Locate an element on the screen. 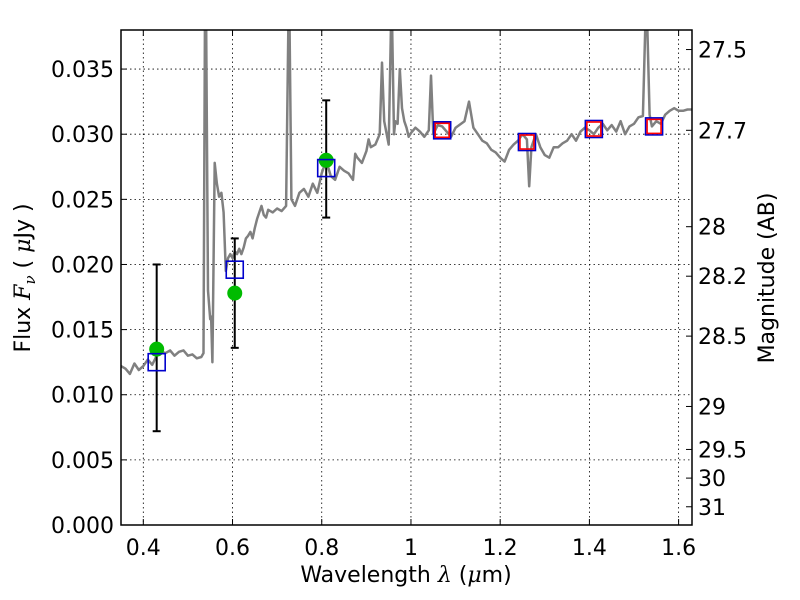 This screenshot has width=800, height=600. y2-tick-label: 28.2 is located at coordinates (722, 277).